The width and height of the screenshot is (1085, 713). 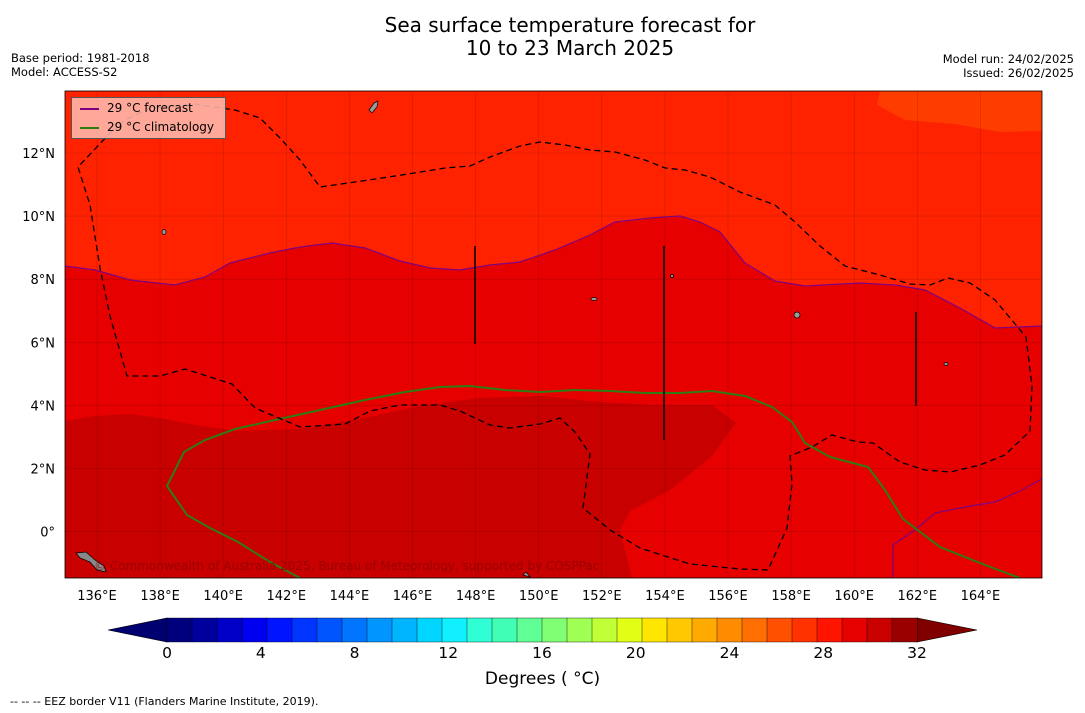 What do you see at coordinates (160, 596) in the screenshot?
I see `lon-tick-label: 138°E` at bounding box center [160, 596].